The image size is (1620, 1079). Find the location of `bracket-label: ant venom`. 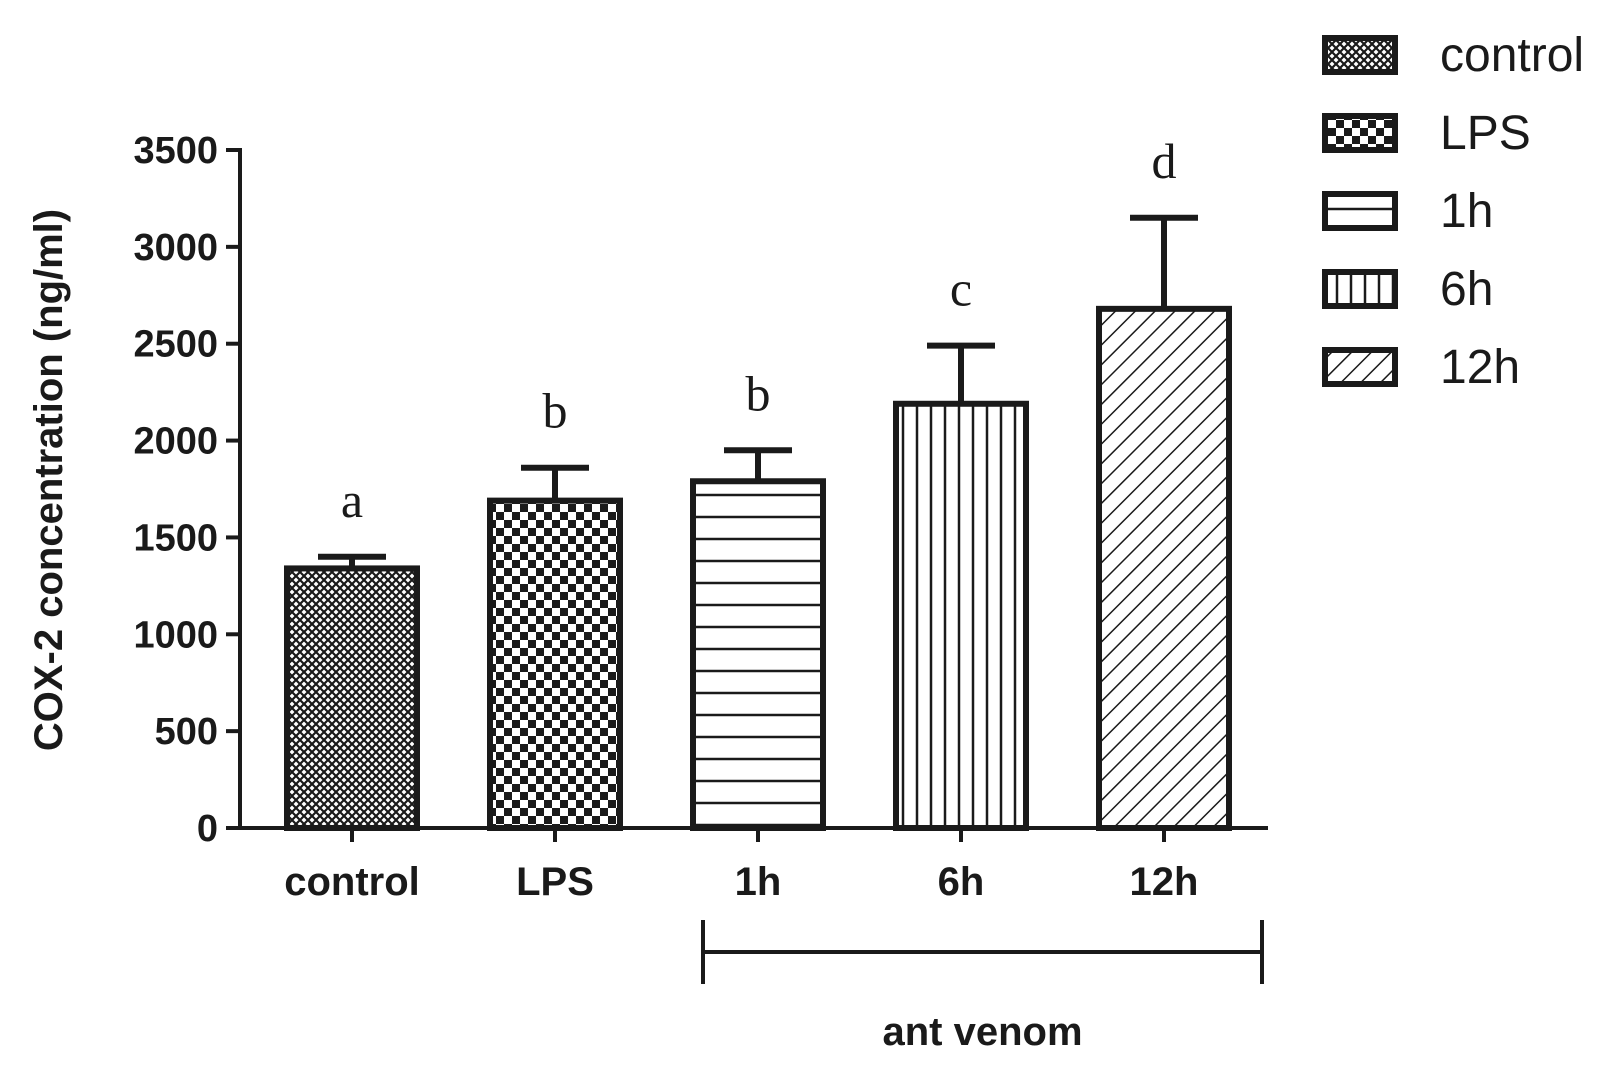

bracket-label: ant venom is located at coordinates (982, 1032).